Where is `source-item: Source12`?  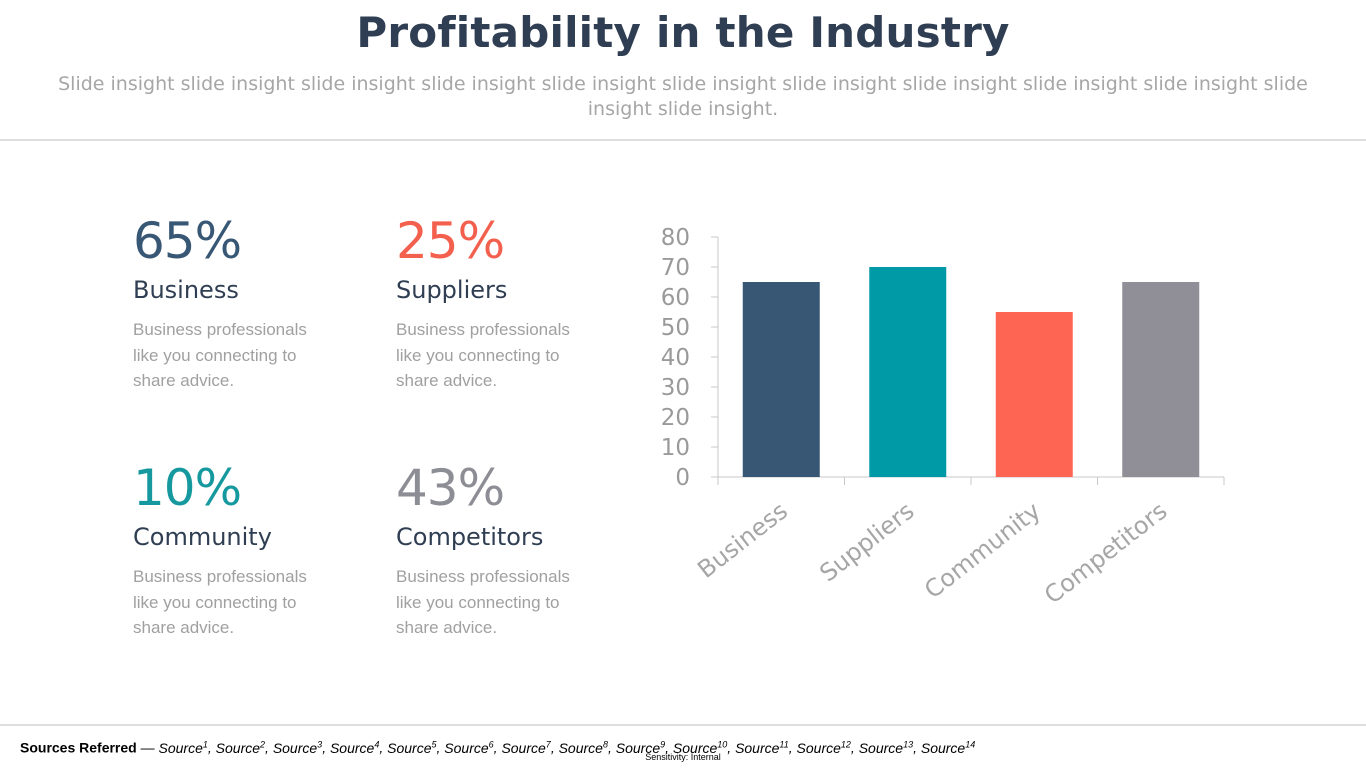 source-item: Source12 is located at coordinates (823, 747).